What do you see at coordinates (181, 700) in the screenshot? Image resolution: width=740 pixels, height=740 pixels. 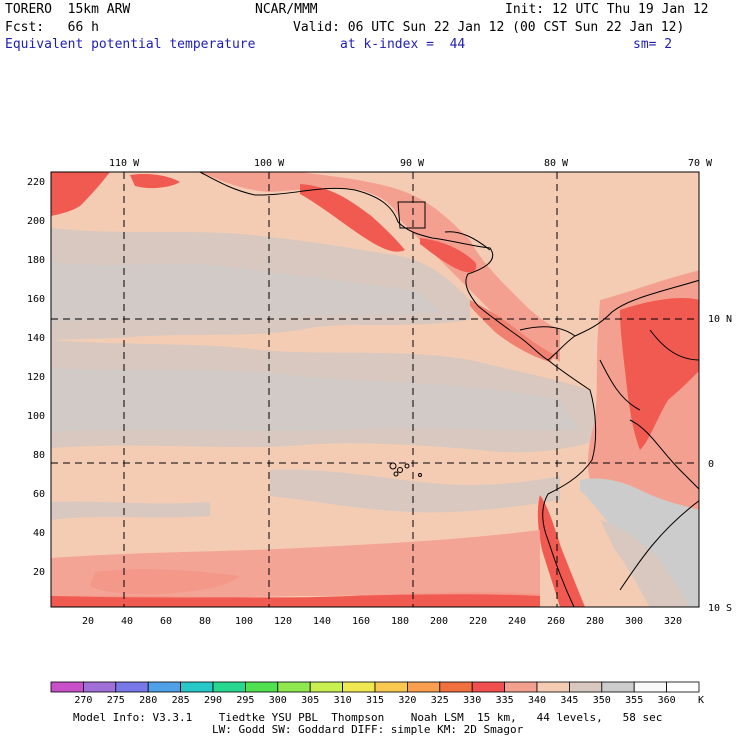 I see `colorbar-label: 285` at bounding box center [181, 700].